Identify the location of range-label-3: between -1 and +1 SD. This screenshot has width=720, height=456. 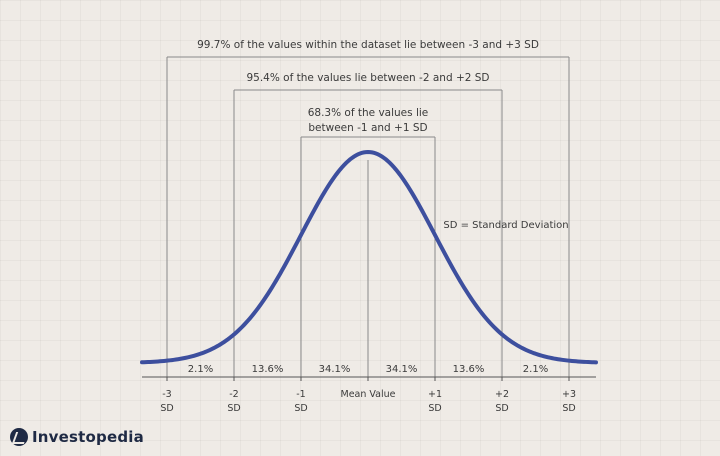
(367, 128).